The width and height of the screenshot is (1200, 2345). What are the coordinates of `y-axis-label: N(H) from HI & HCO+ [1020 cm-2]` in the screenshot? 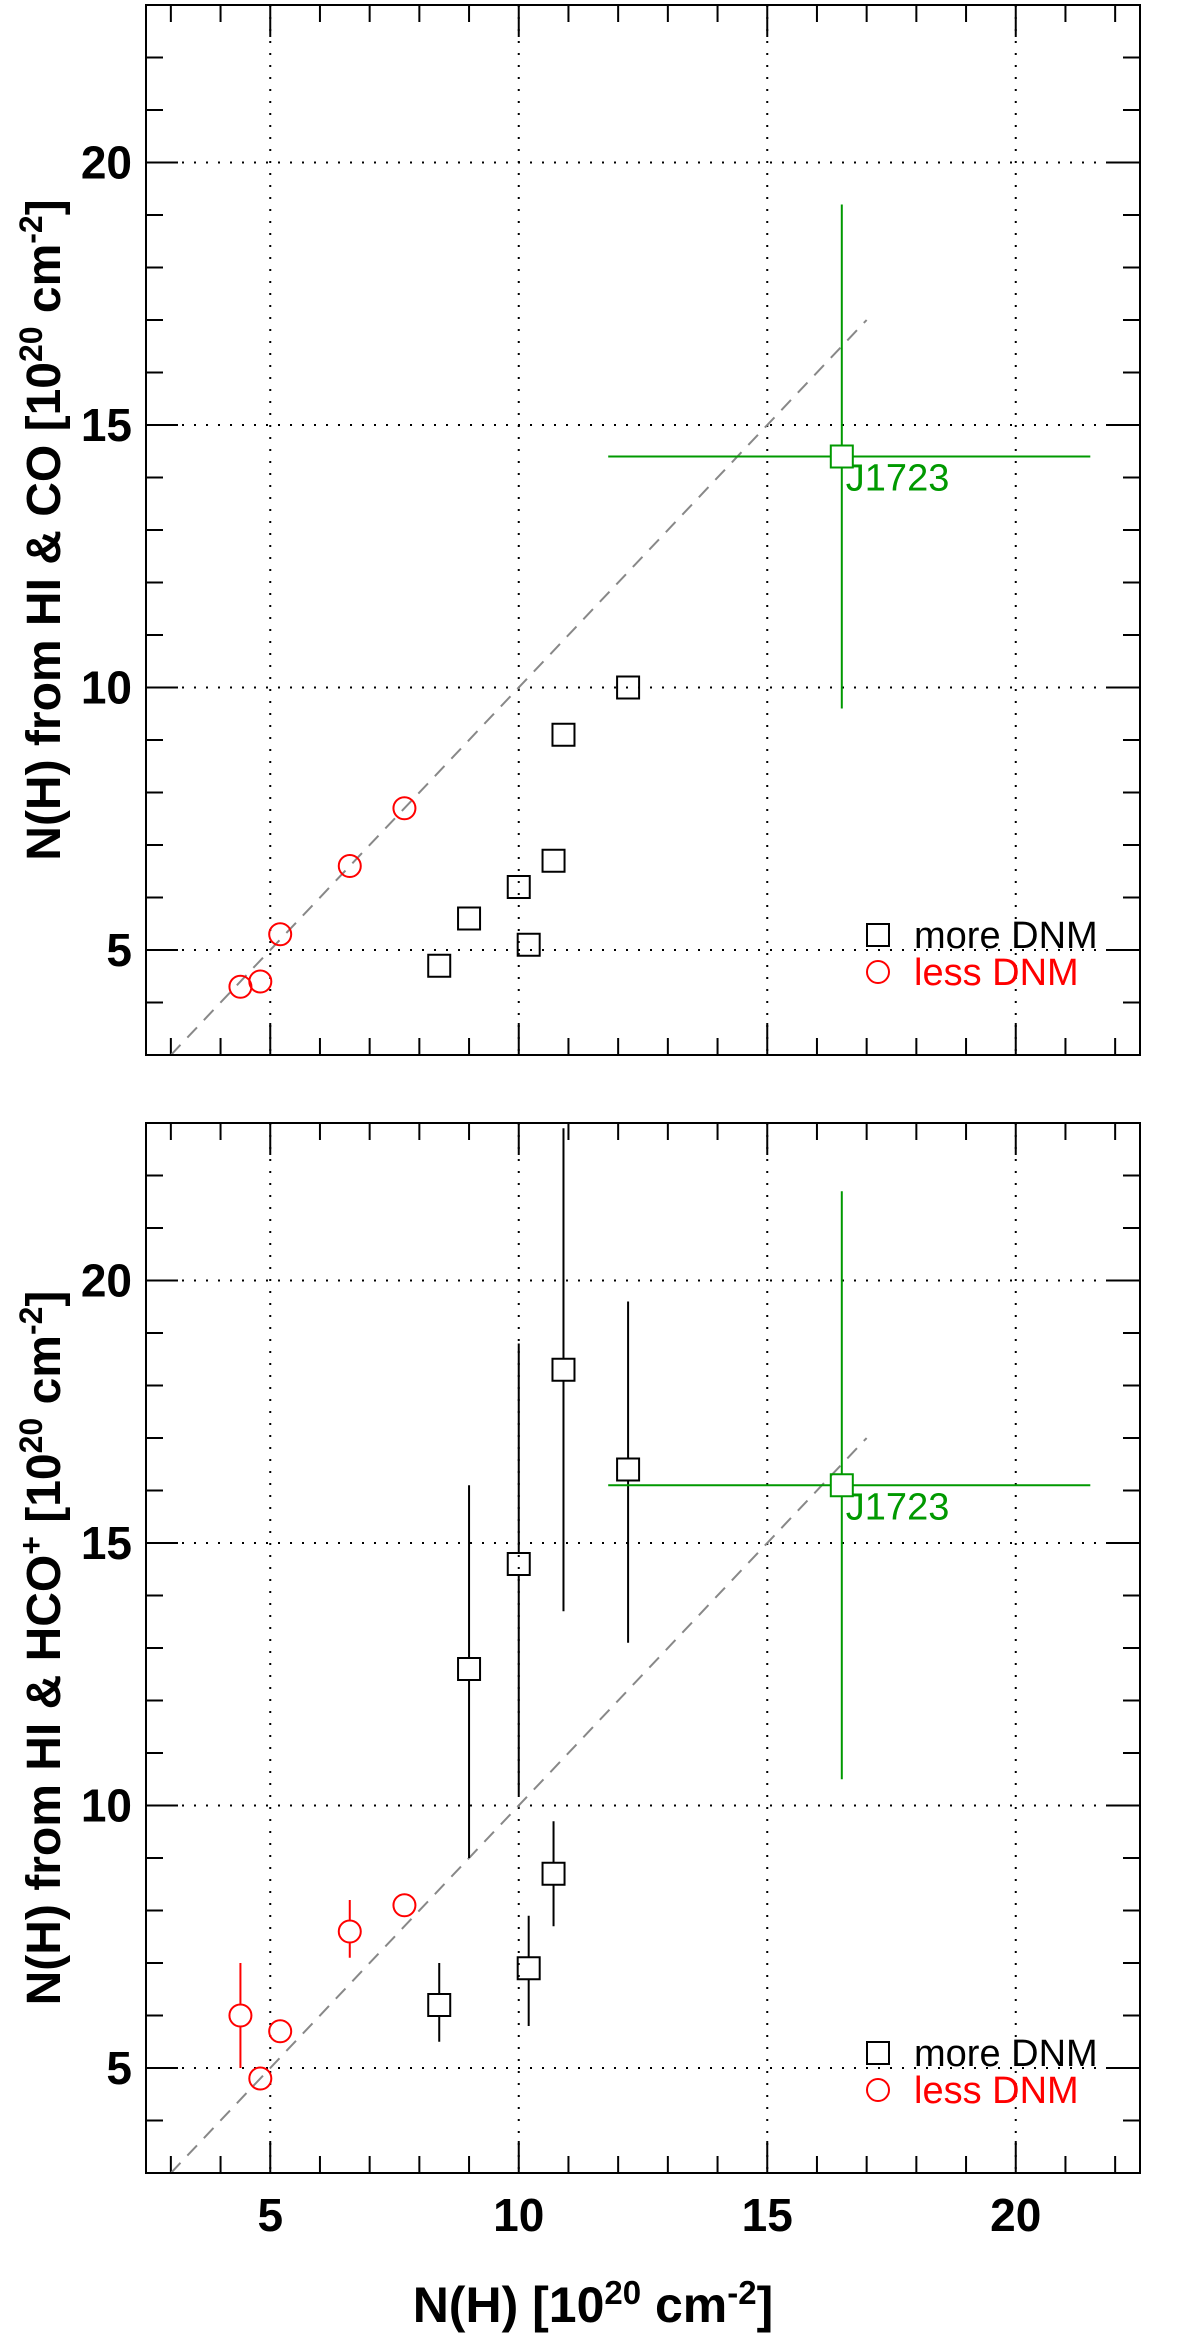 It's located at (42, 1648).